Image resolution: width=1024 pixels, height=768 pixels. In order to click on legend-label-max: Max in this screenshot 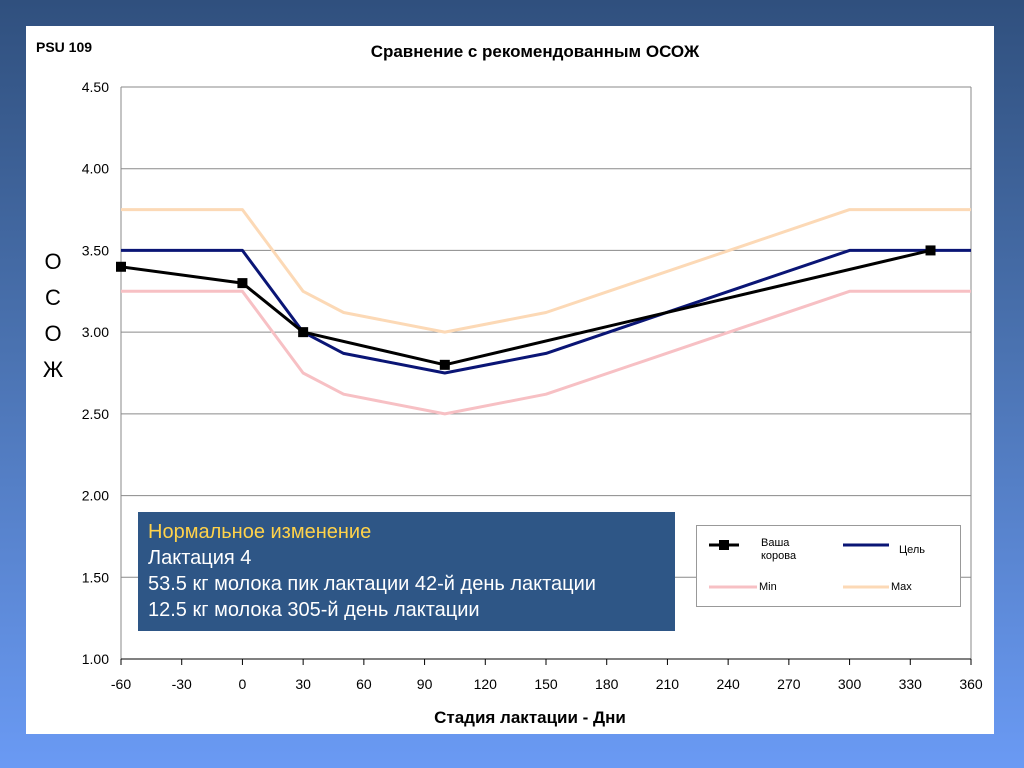, I will do `click(901, 587)`.